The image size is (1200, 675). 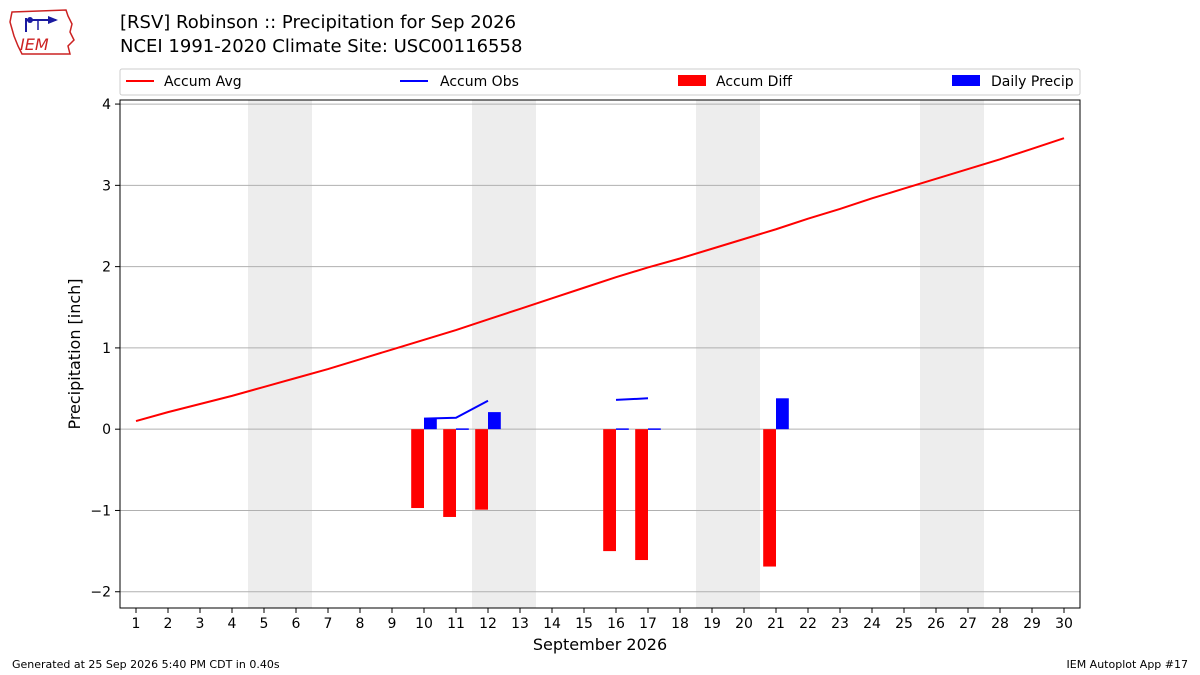 What do you see at coordinates (106, 105) in the screenshot?
I see `y-tick-label: 4` at bounding box center [106, 105].